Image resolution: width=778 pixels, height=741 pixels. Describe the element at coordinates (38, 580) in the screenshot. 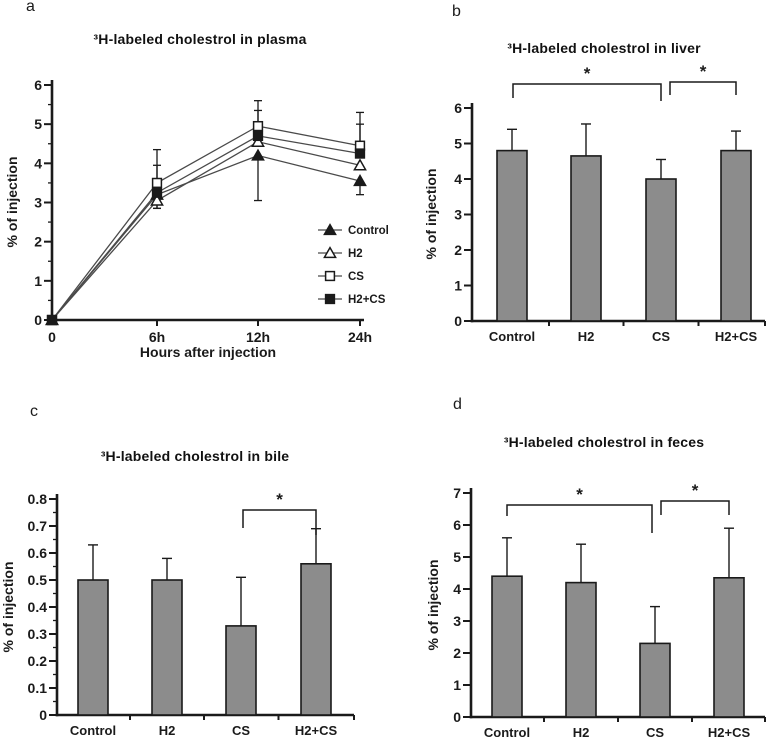

I see `svg-text: 0.5` at that location.